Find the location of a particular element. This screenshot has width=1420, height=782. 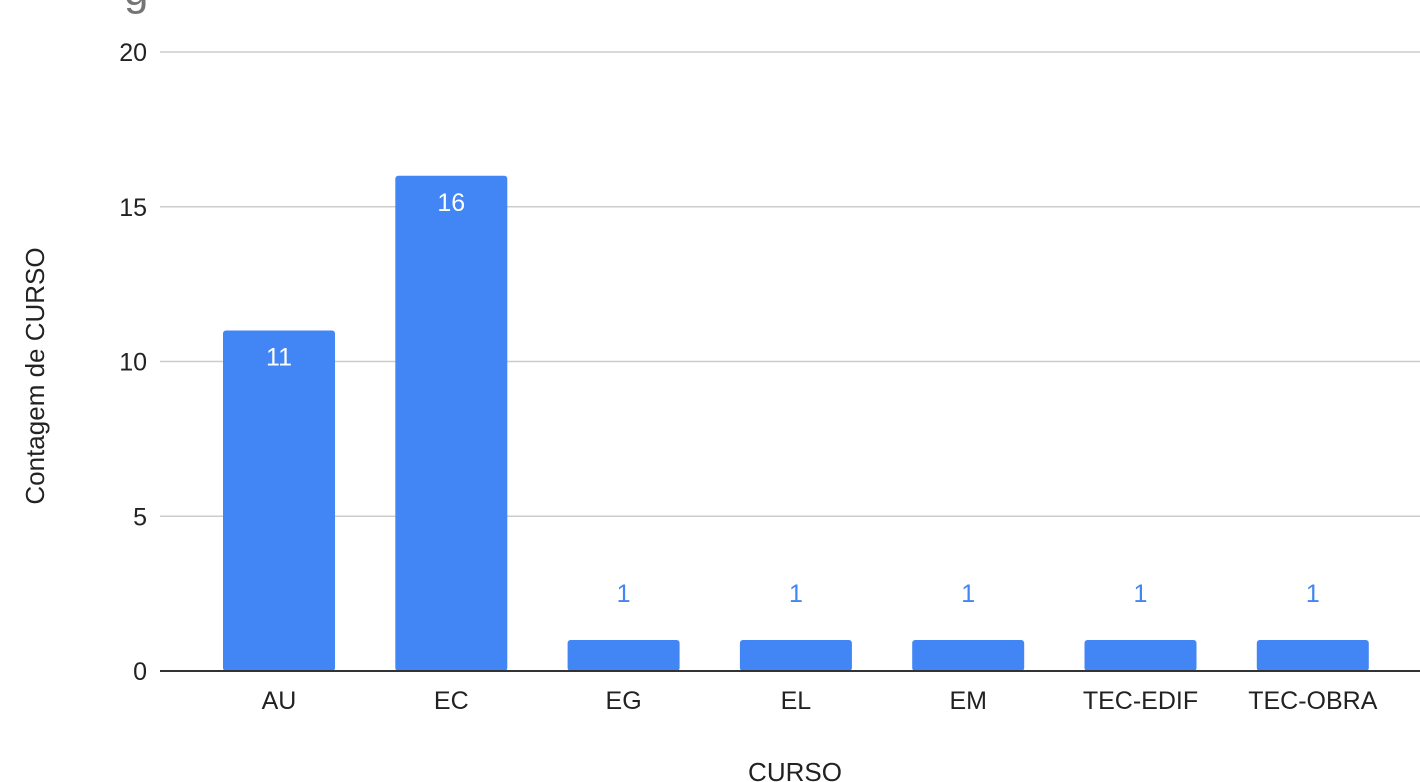

x-tick-label: TEC-EDIF is located at coordinates (1140, 701).